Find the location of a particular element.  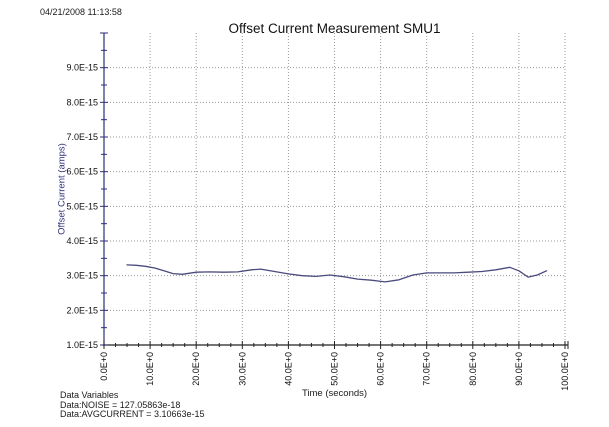

x-tick-label: 50.0E+0 is located at coordinates (335, 369).